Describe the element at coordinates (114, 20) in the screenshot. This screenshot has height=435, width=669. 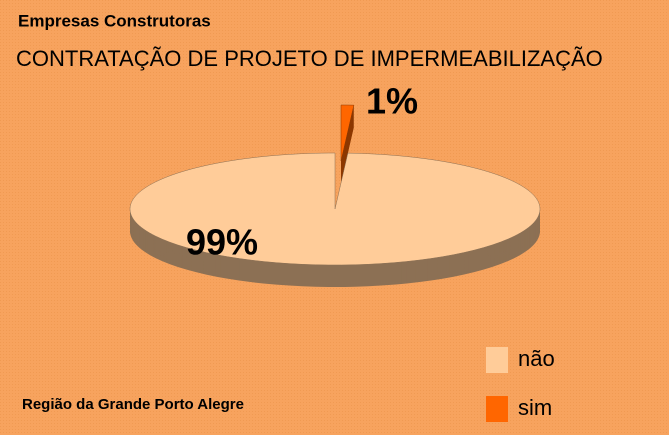
I see `chart-title: Empresas Construtoras` at that location.